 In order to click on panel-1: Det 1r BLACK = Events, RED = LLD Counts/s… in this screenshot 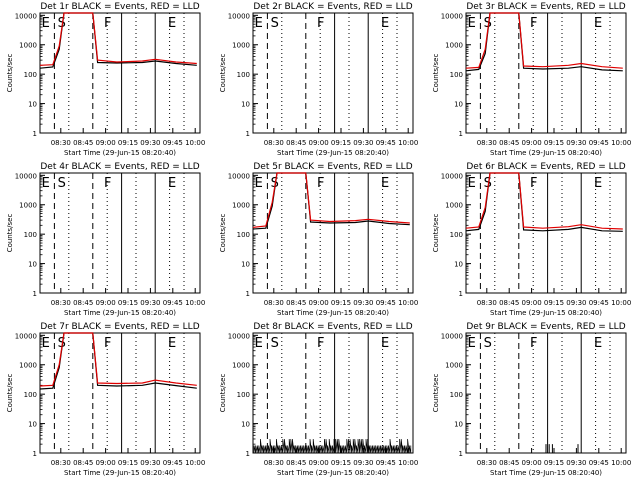, I will do `click(105, 79)`.